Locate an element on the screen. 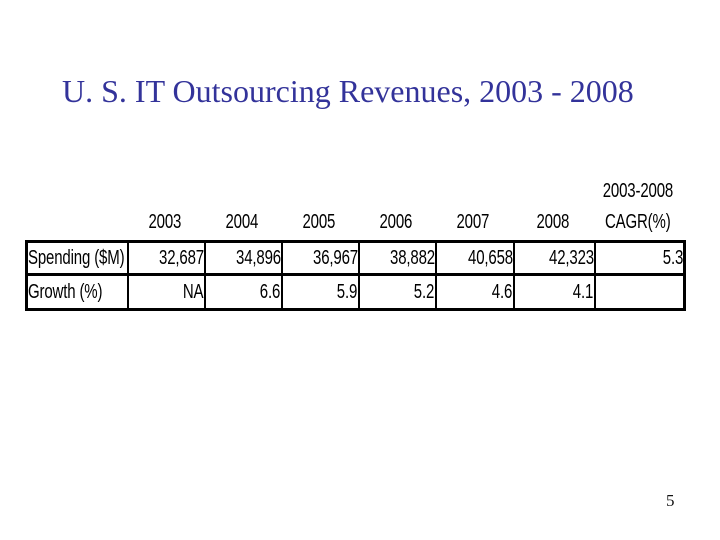 The width and height of the screenshot is (720, 540). cagr-header-range: 2003-2008 is located at coordinates (638, 191).